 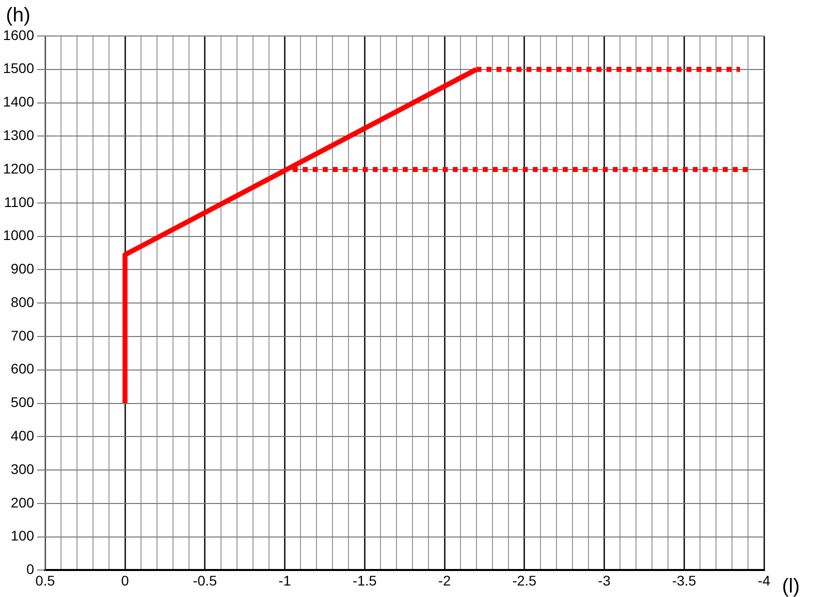 What do you see at coordinates (18, 34) in the screenshot?
I see `y-tick-label: 1600` at bounding box center [18, 34].